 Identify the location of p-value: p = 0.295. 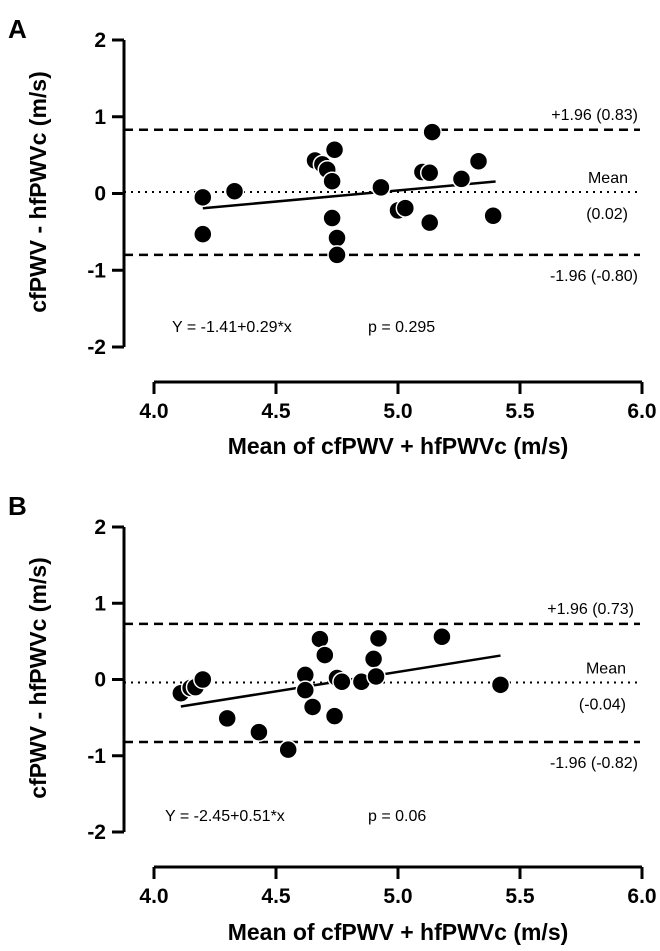
(401, 327).